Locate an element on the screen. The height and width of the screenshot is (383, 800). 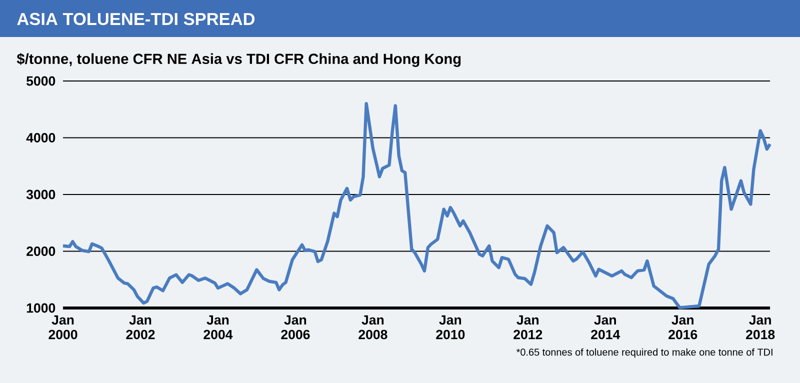
y-tick-label: 1000 is located at coordinates (41, 308).